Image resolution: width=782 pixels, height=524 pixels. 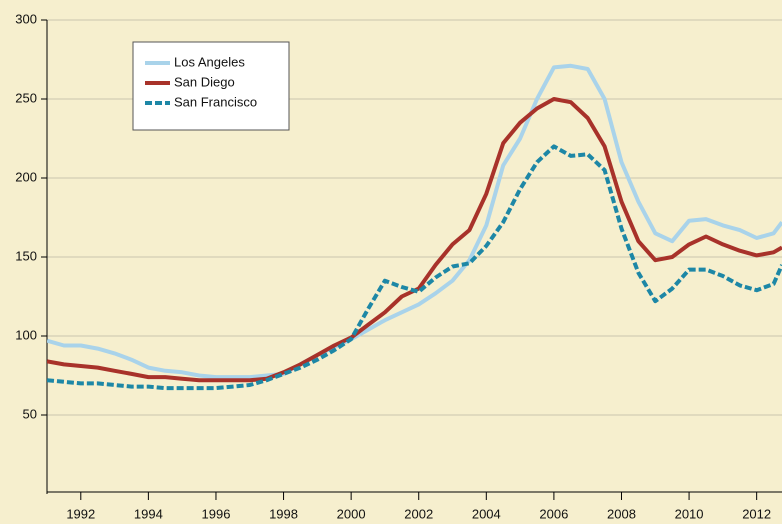 I want to click on legend-label: San Francisco, so click(x=215, y=101).